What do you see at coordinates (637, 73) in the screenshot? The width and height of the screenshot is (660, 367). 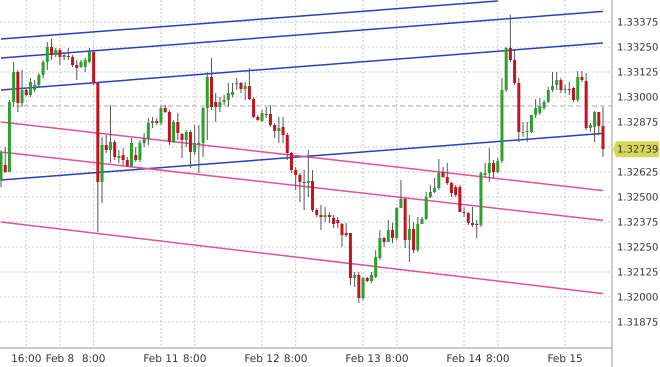 I see `y-tick-label: 1.33125` at bounding box center [637, 73].